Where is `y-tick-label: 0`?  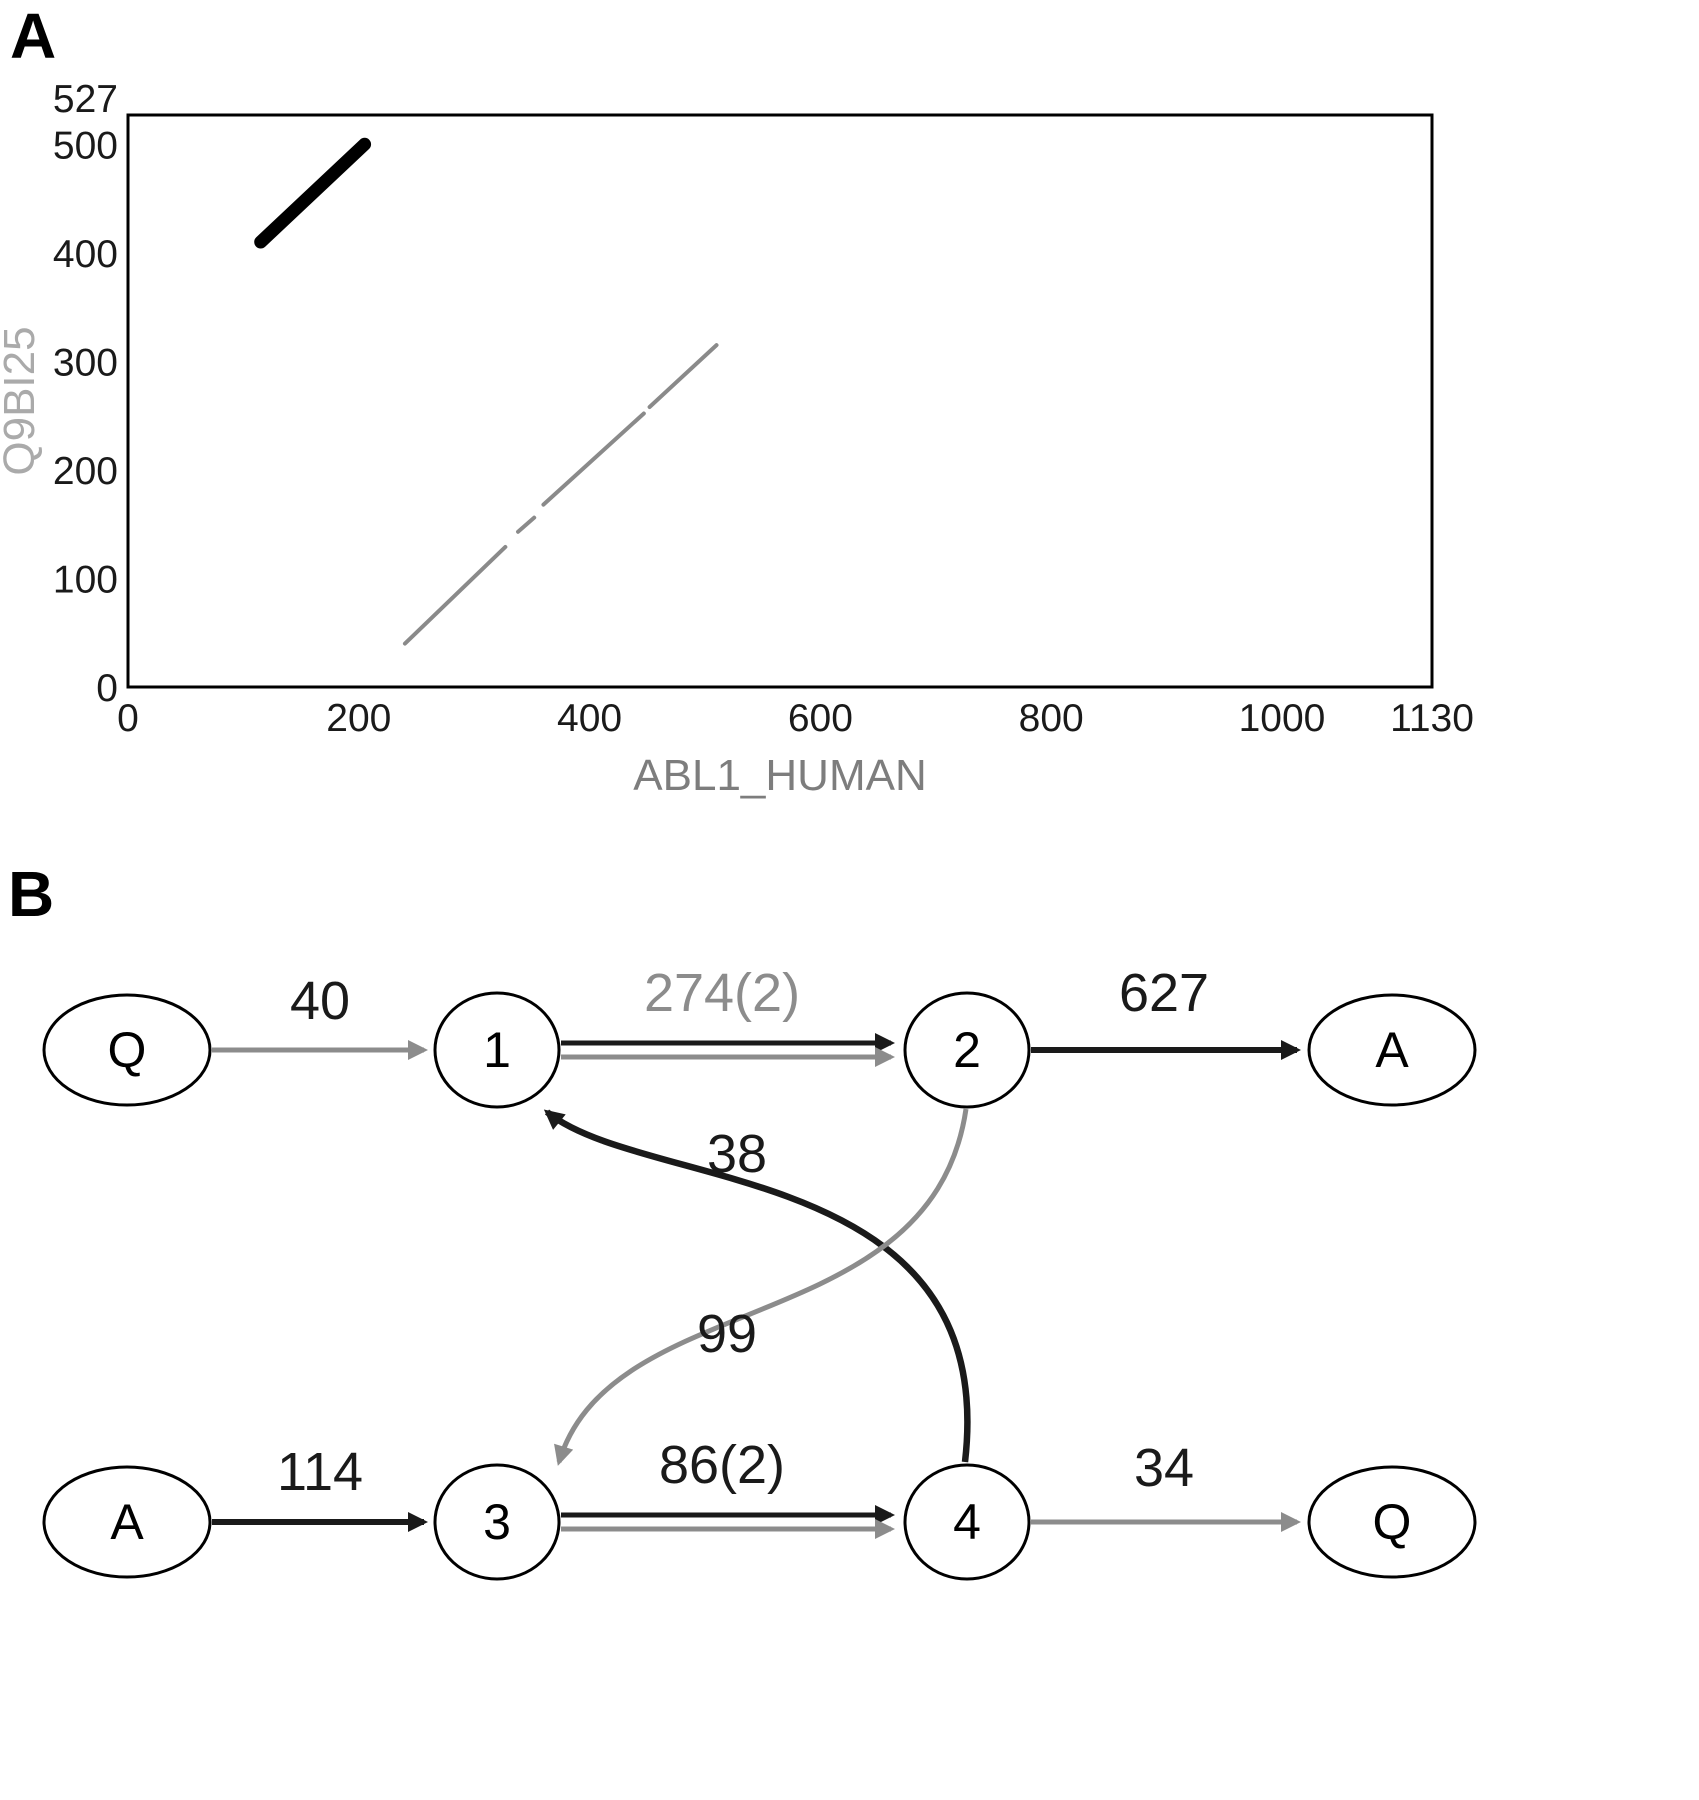
y-tick-label: 0 is located at coordinates (107, 688).